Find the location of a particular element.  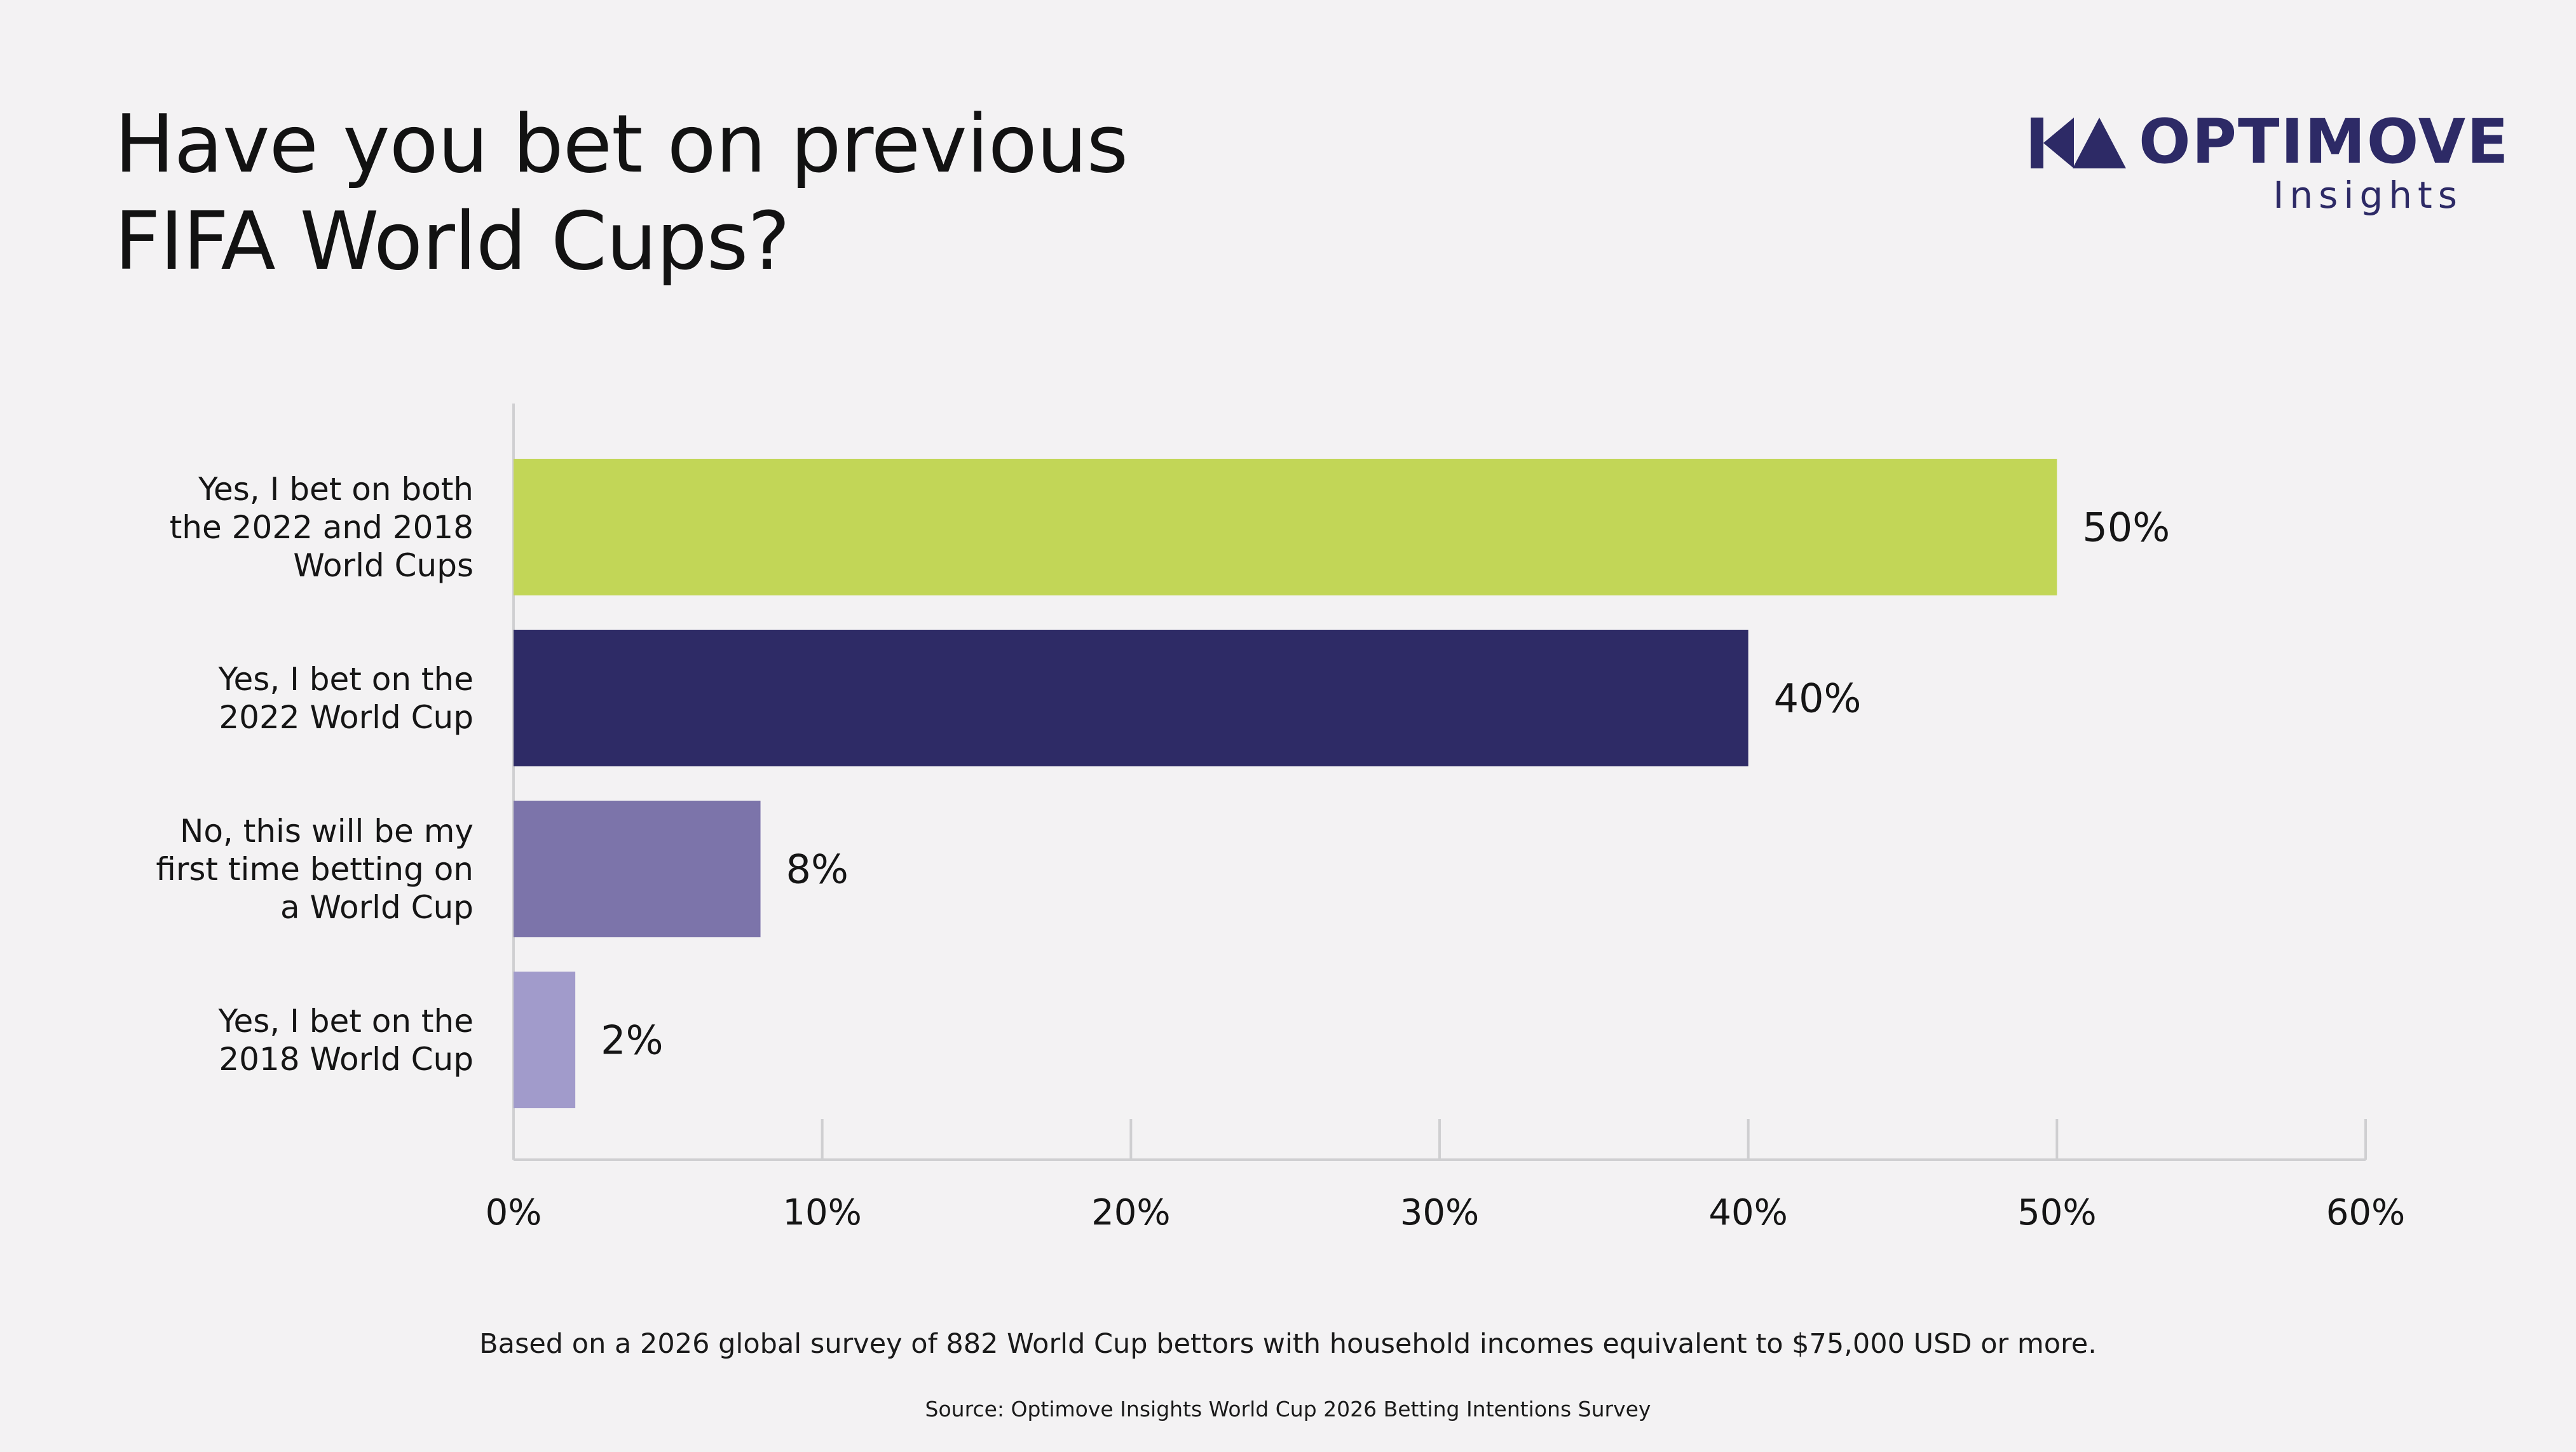

bar-value-label: 50% is located at coordinates (2126, 528).